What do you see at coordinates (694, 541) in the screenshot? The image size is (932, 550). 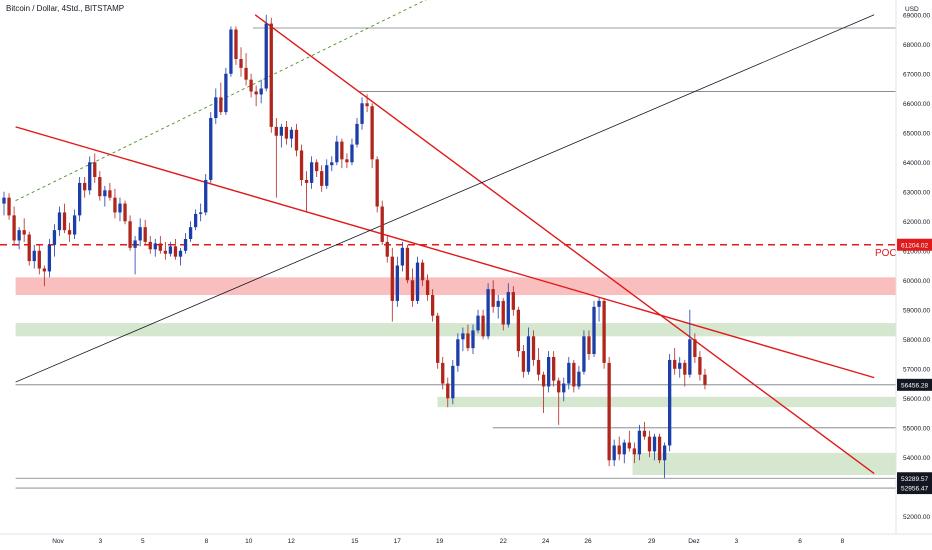 I see `time-tick-label: Dez` at bounding box center [694, 541].